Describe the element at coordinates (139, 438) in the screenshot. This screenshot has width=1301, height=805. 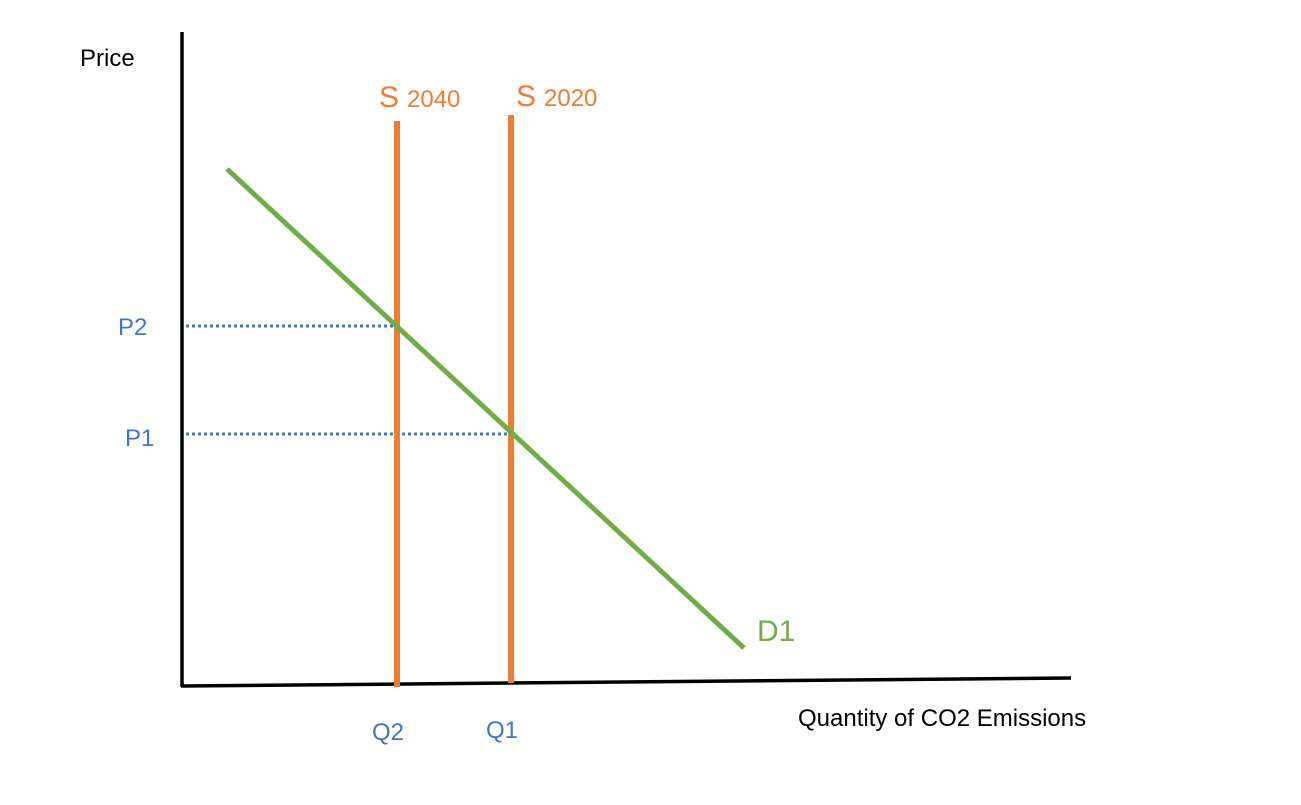
I see `p1-label: P1` at that location.